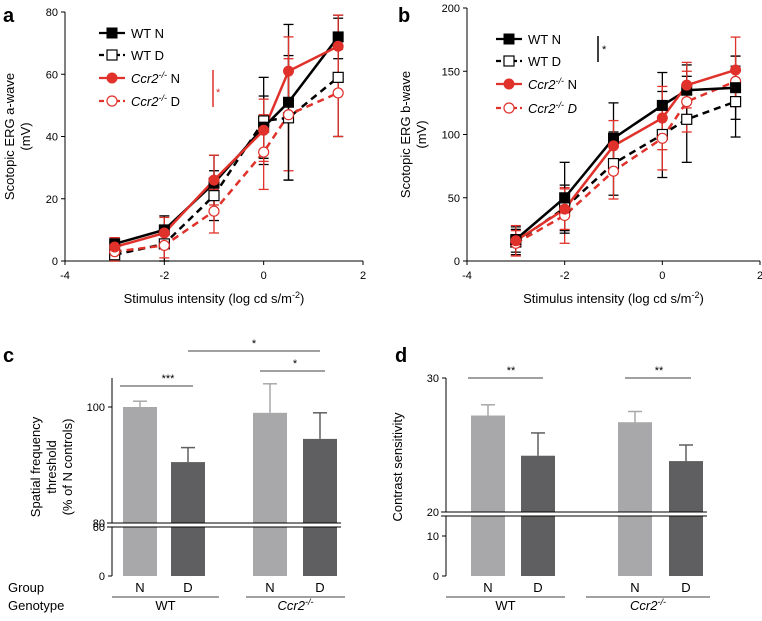 The width and height of the screenshot is (762, 621). What do you see at coordinates (8, 356) in the screenshot?
I see `panel-label-c: c` at bounding box center [8, 356].